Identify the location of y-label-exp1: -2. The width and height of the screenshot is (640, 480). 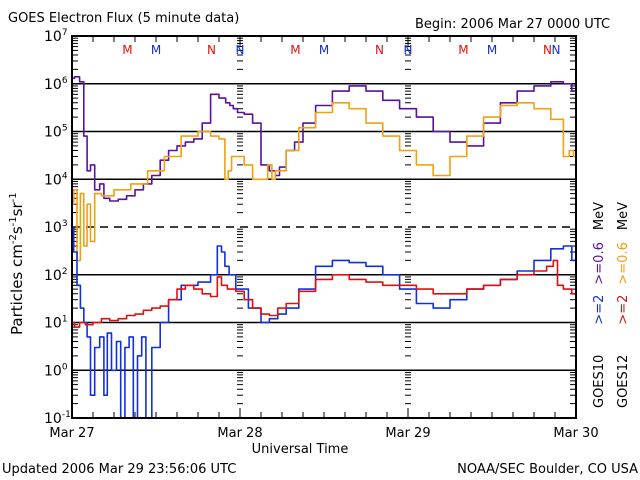
(13, 239).